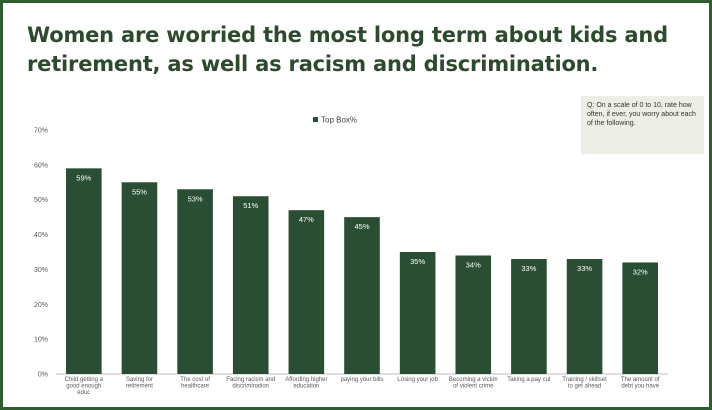 The width and height of the screenshot is (712, 410). Describe the element at coordinates (41, 165) in the screenshot. I see `y-tick-label: 60%` at that location.